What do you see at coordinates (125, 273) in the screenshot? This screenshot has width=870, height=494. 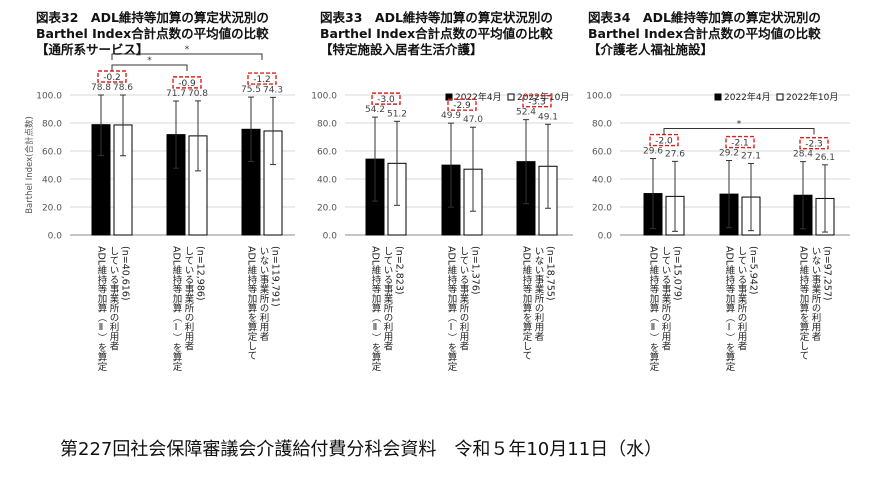 I see `category-label: (n=40,616)` at bounding box center [125, 273].